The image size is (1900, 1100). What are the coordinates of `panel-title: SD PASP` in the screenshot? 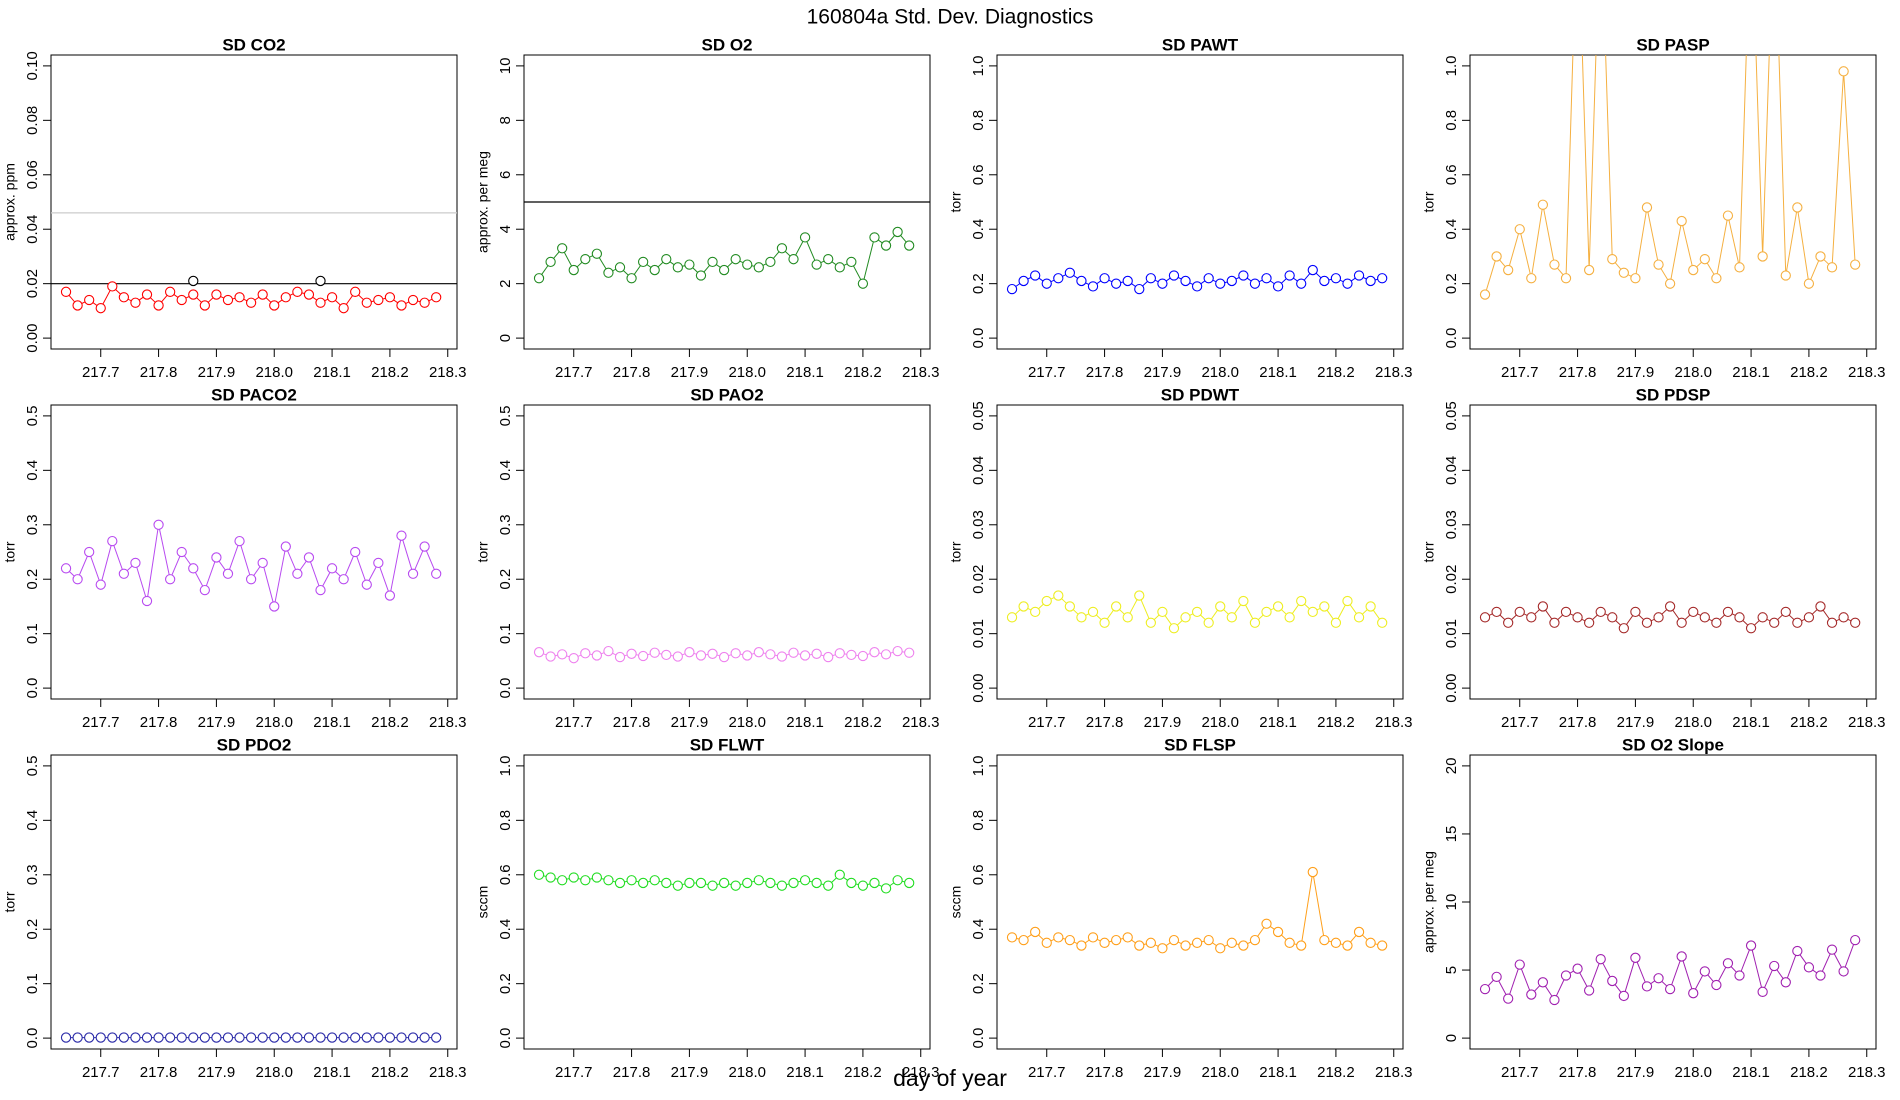 It's located at (1672, 44).